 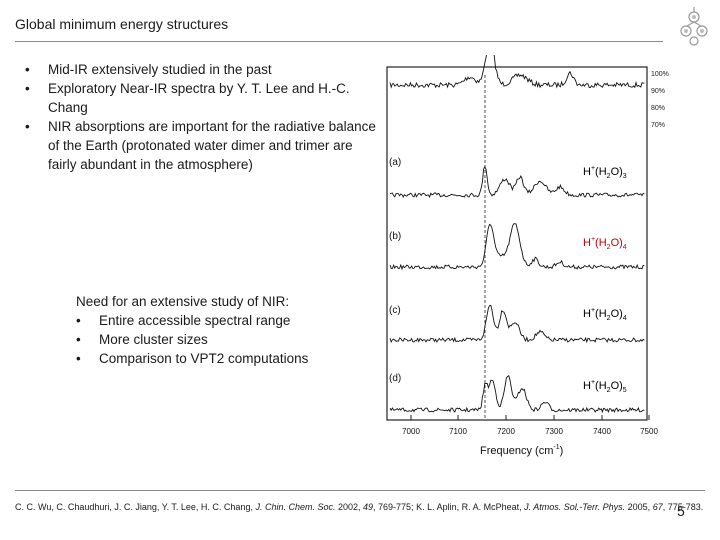 What do you see at coordinates (681, 511) in the screenshot?
I see `page-number: 5` at bounding box center [681, 511].